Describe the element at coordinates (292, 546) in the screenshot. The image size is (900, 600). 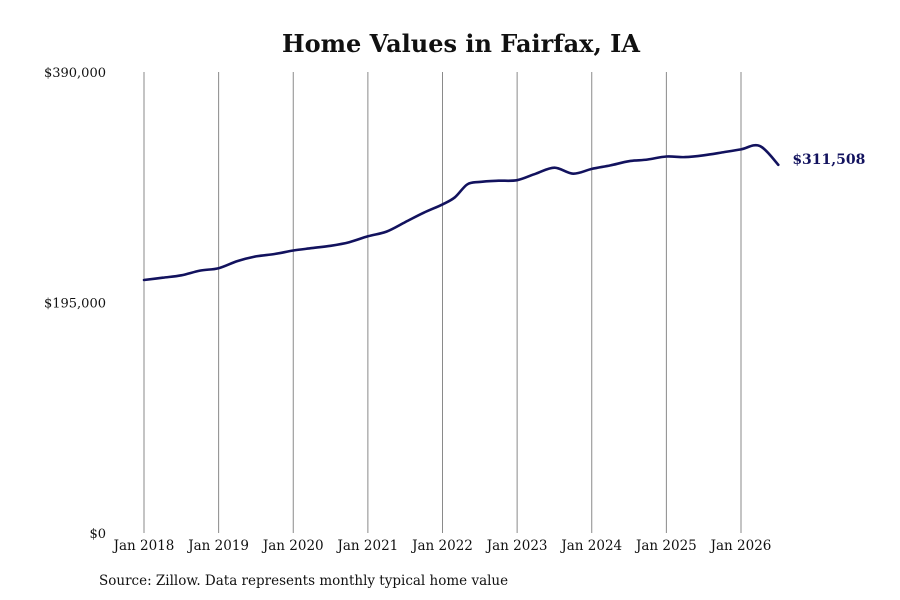
I see `x-tick-label: Jan 2020` at that location.